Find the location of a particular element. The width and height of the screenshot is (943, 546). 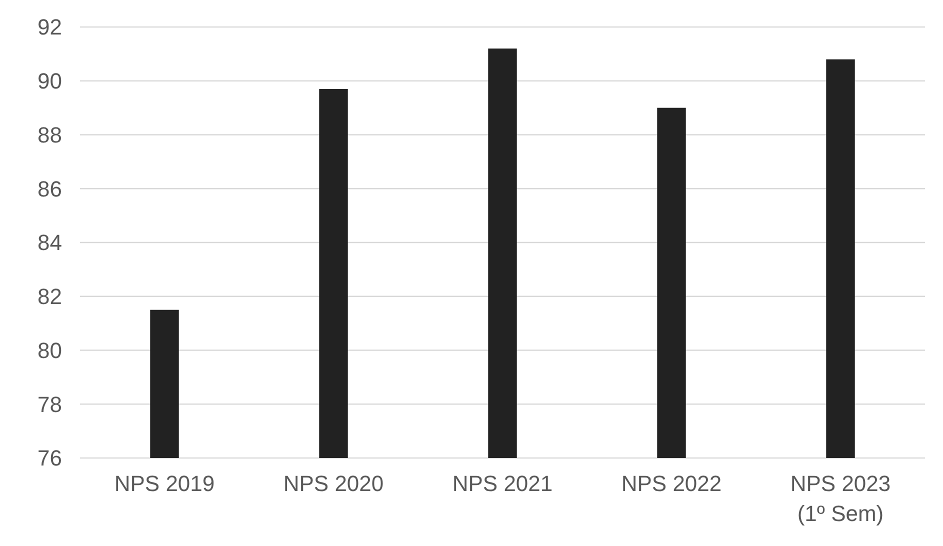

x-tick-label: NPS 2023 (1º Sem) is located at coordinates (840, 498).